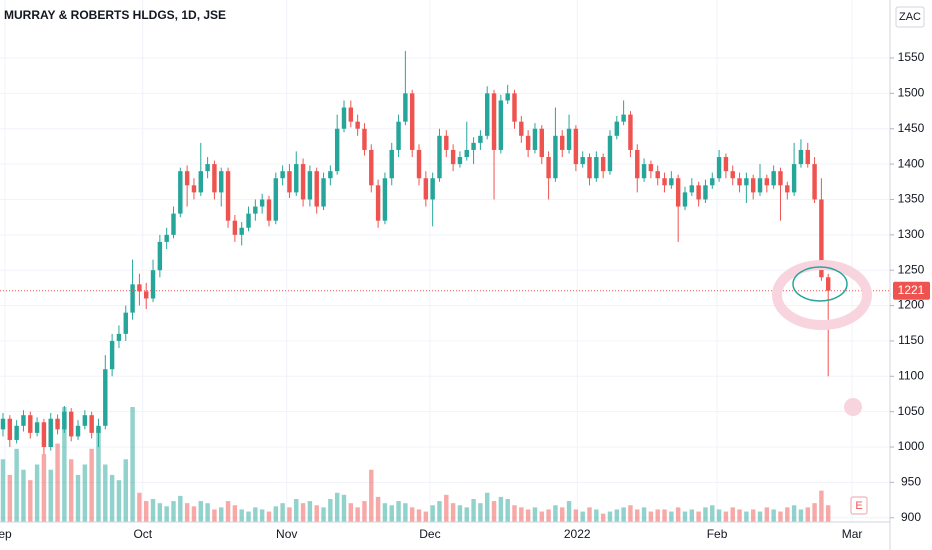  What do you see at coordinates (911, 57) in the screenshot?
I see `y-tick-label: 1550` at bounding box center [911, 57].